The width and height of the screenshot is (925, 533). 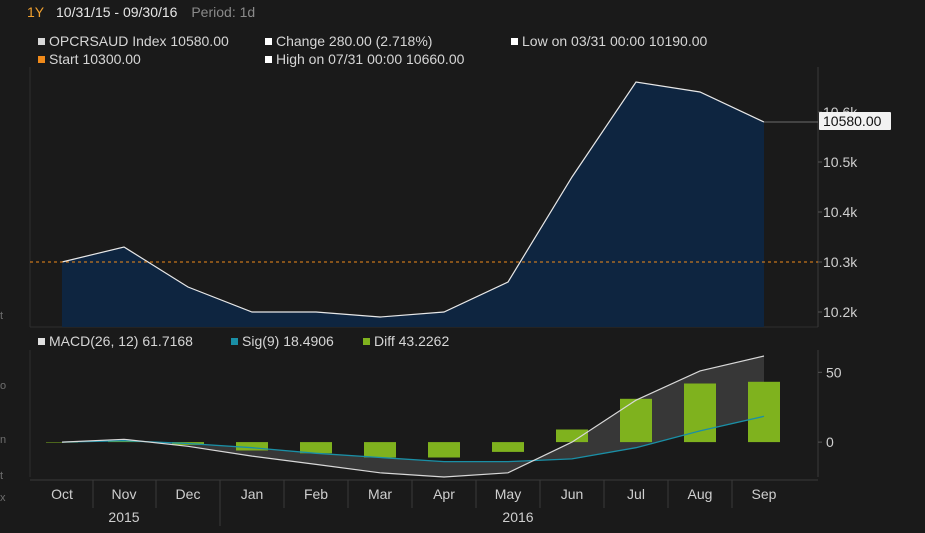 What do you see at coordinates (41, 41) in the screenshot?
I see `index-swatch-icon` at bounding box center [41, 41].